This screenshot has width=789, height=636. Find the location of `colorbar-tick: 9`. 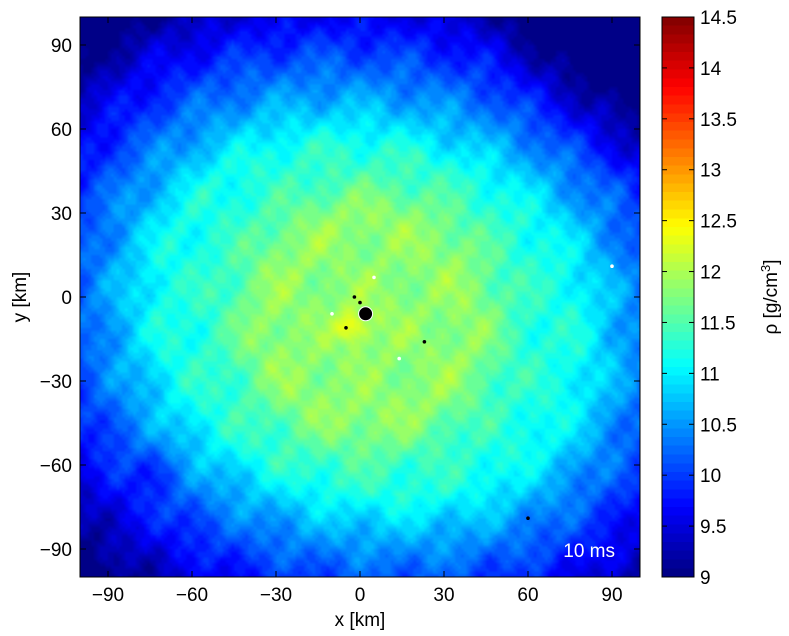

colorbar-tick: 9 is located at coordinates (686, 578).